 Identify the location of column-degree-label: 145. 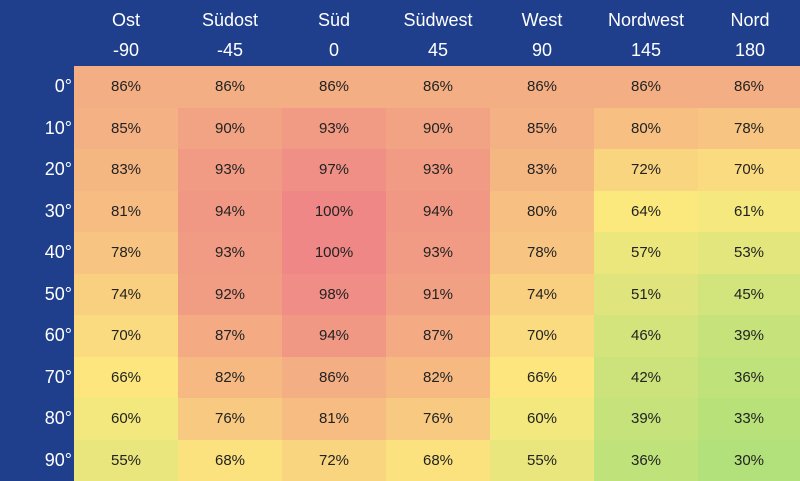
(646, 50).